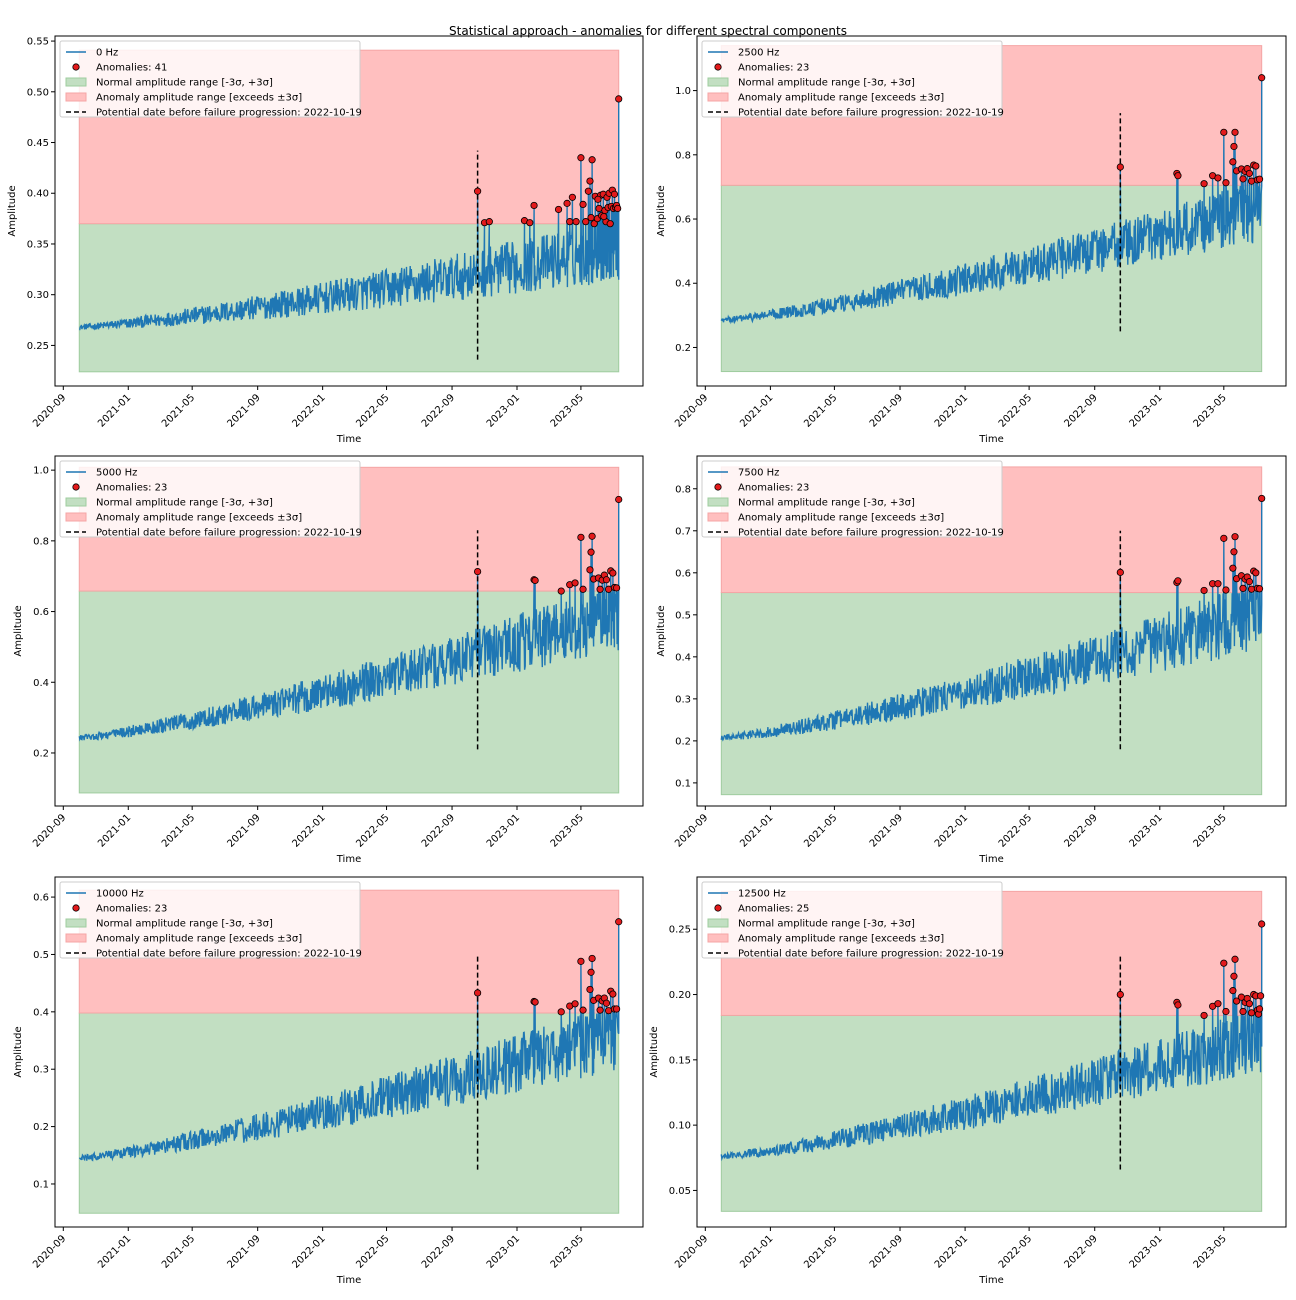 Image resolution: width=1296 pixels, height=1300 pixels. I want to click on x-tick-label: 2021-01, so click(756, 830).